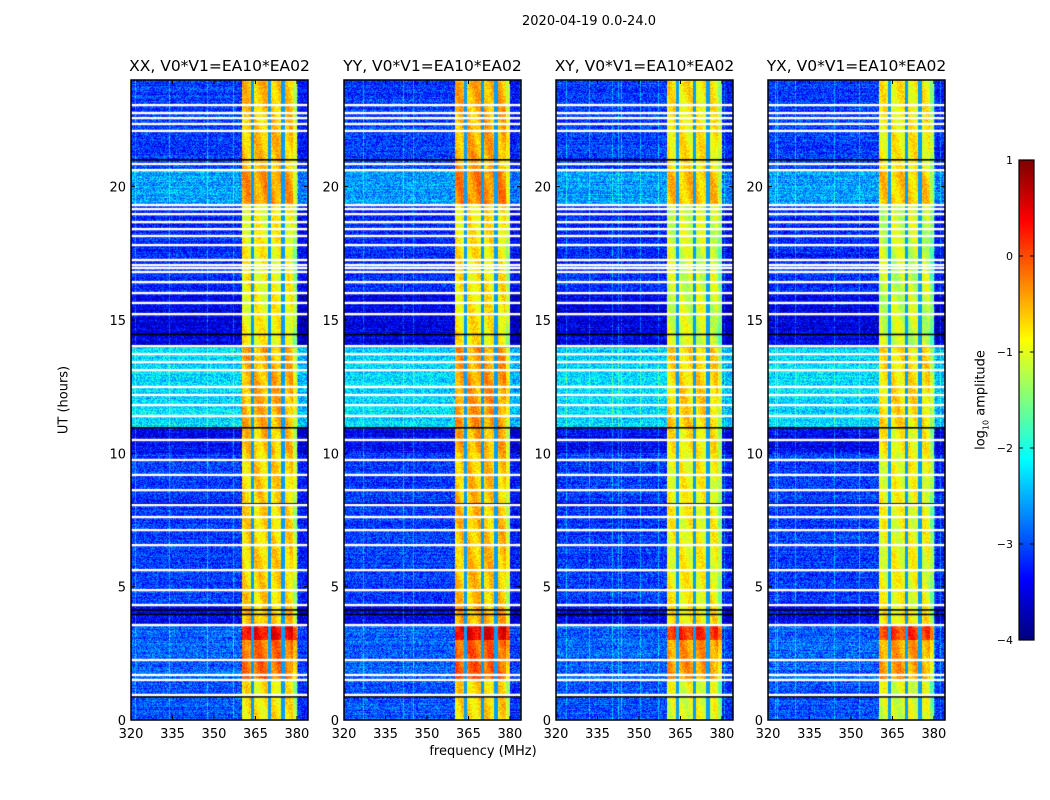  What do you see at coordinates (981, 385) in the screenshot?
I see `colorbar-label-suffix: amplitude` at bounding box center [981, 385].